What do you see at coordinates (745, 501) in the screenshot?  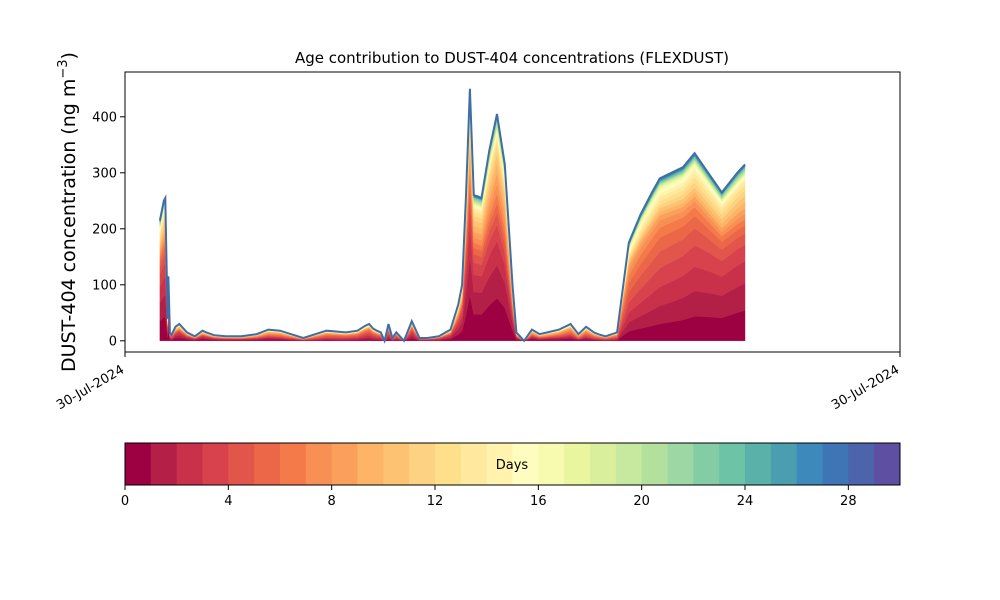 I see `colorbar-tick-label: 24` at bounding box center [745, 501].